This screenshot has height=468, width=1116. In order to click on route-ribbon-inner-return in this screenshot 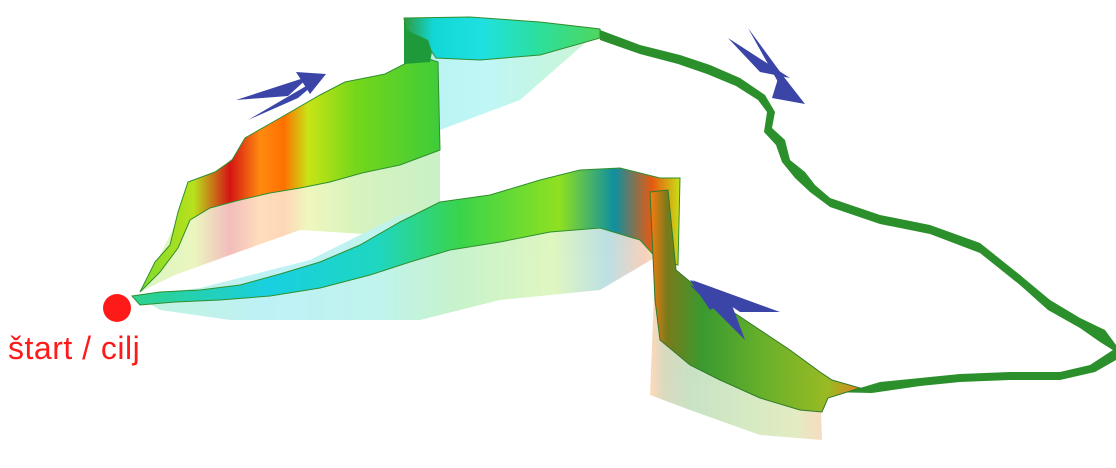, I will do `click(406, 236)`.